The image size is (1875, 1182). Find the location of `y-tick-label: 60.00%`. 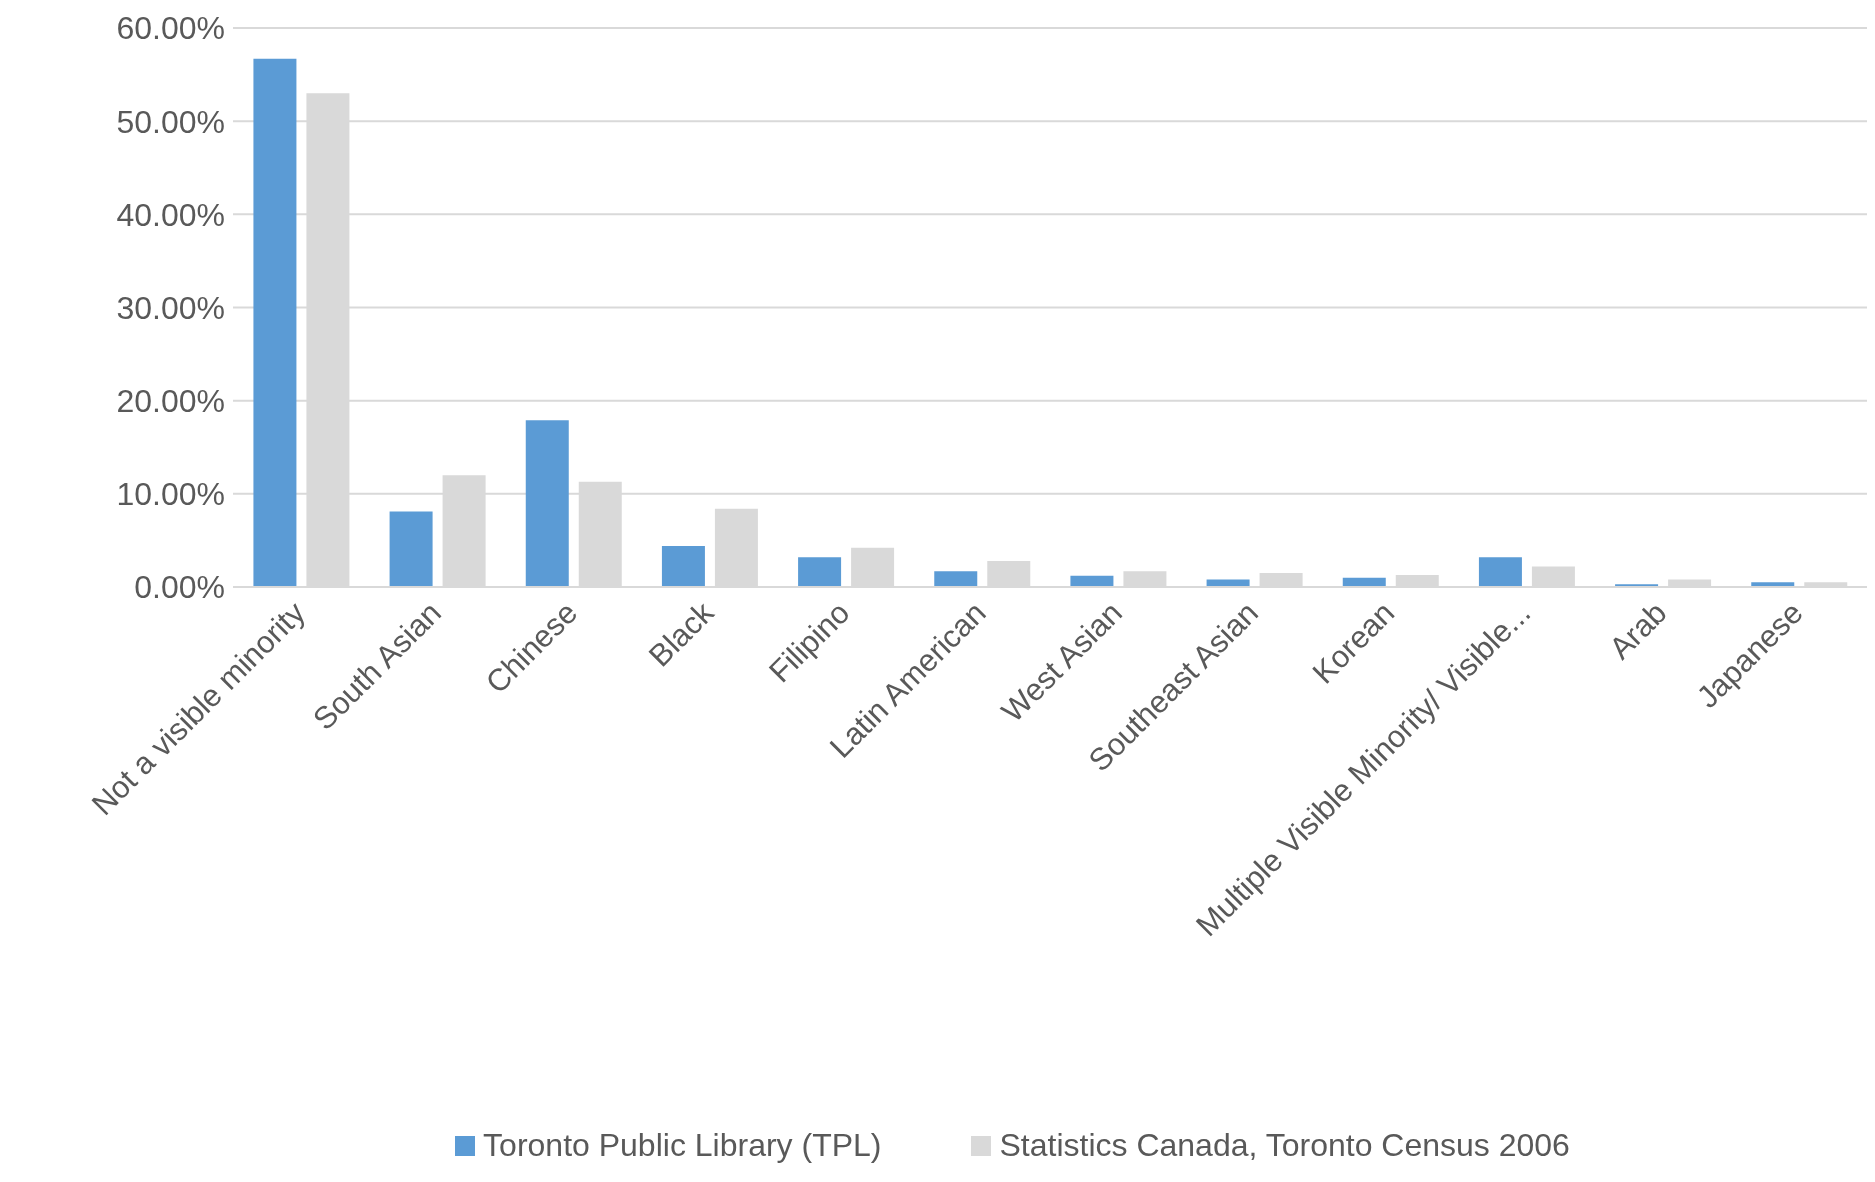

y-tick-label: 60.00% is located at coordinates (170, 28).